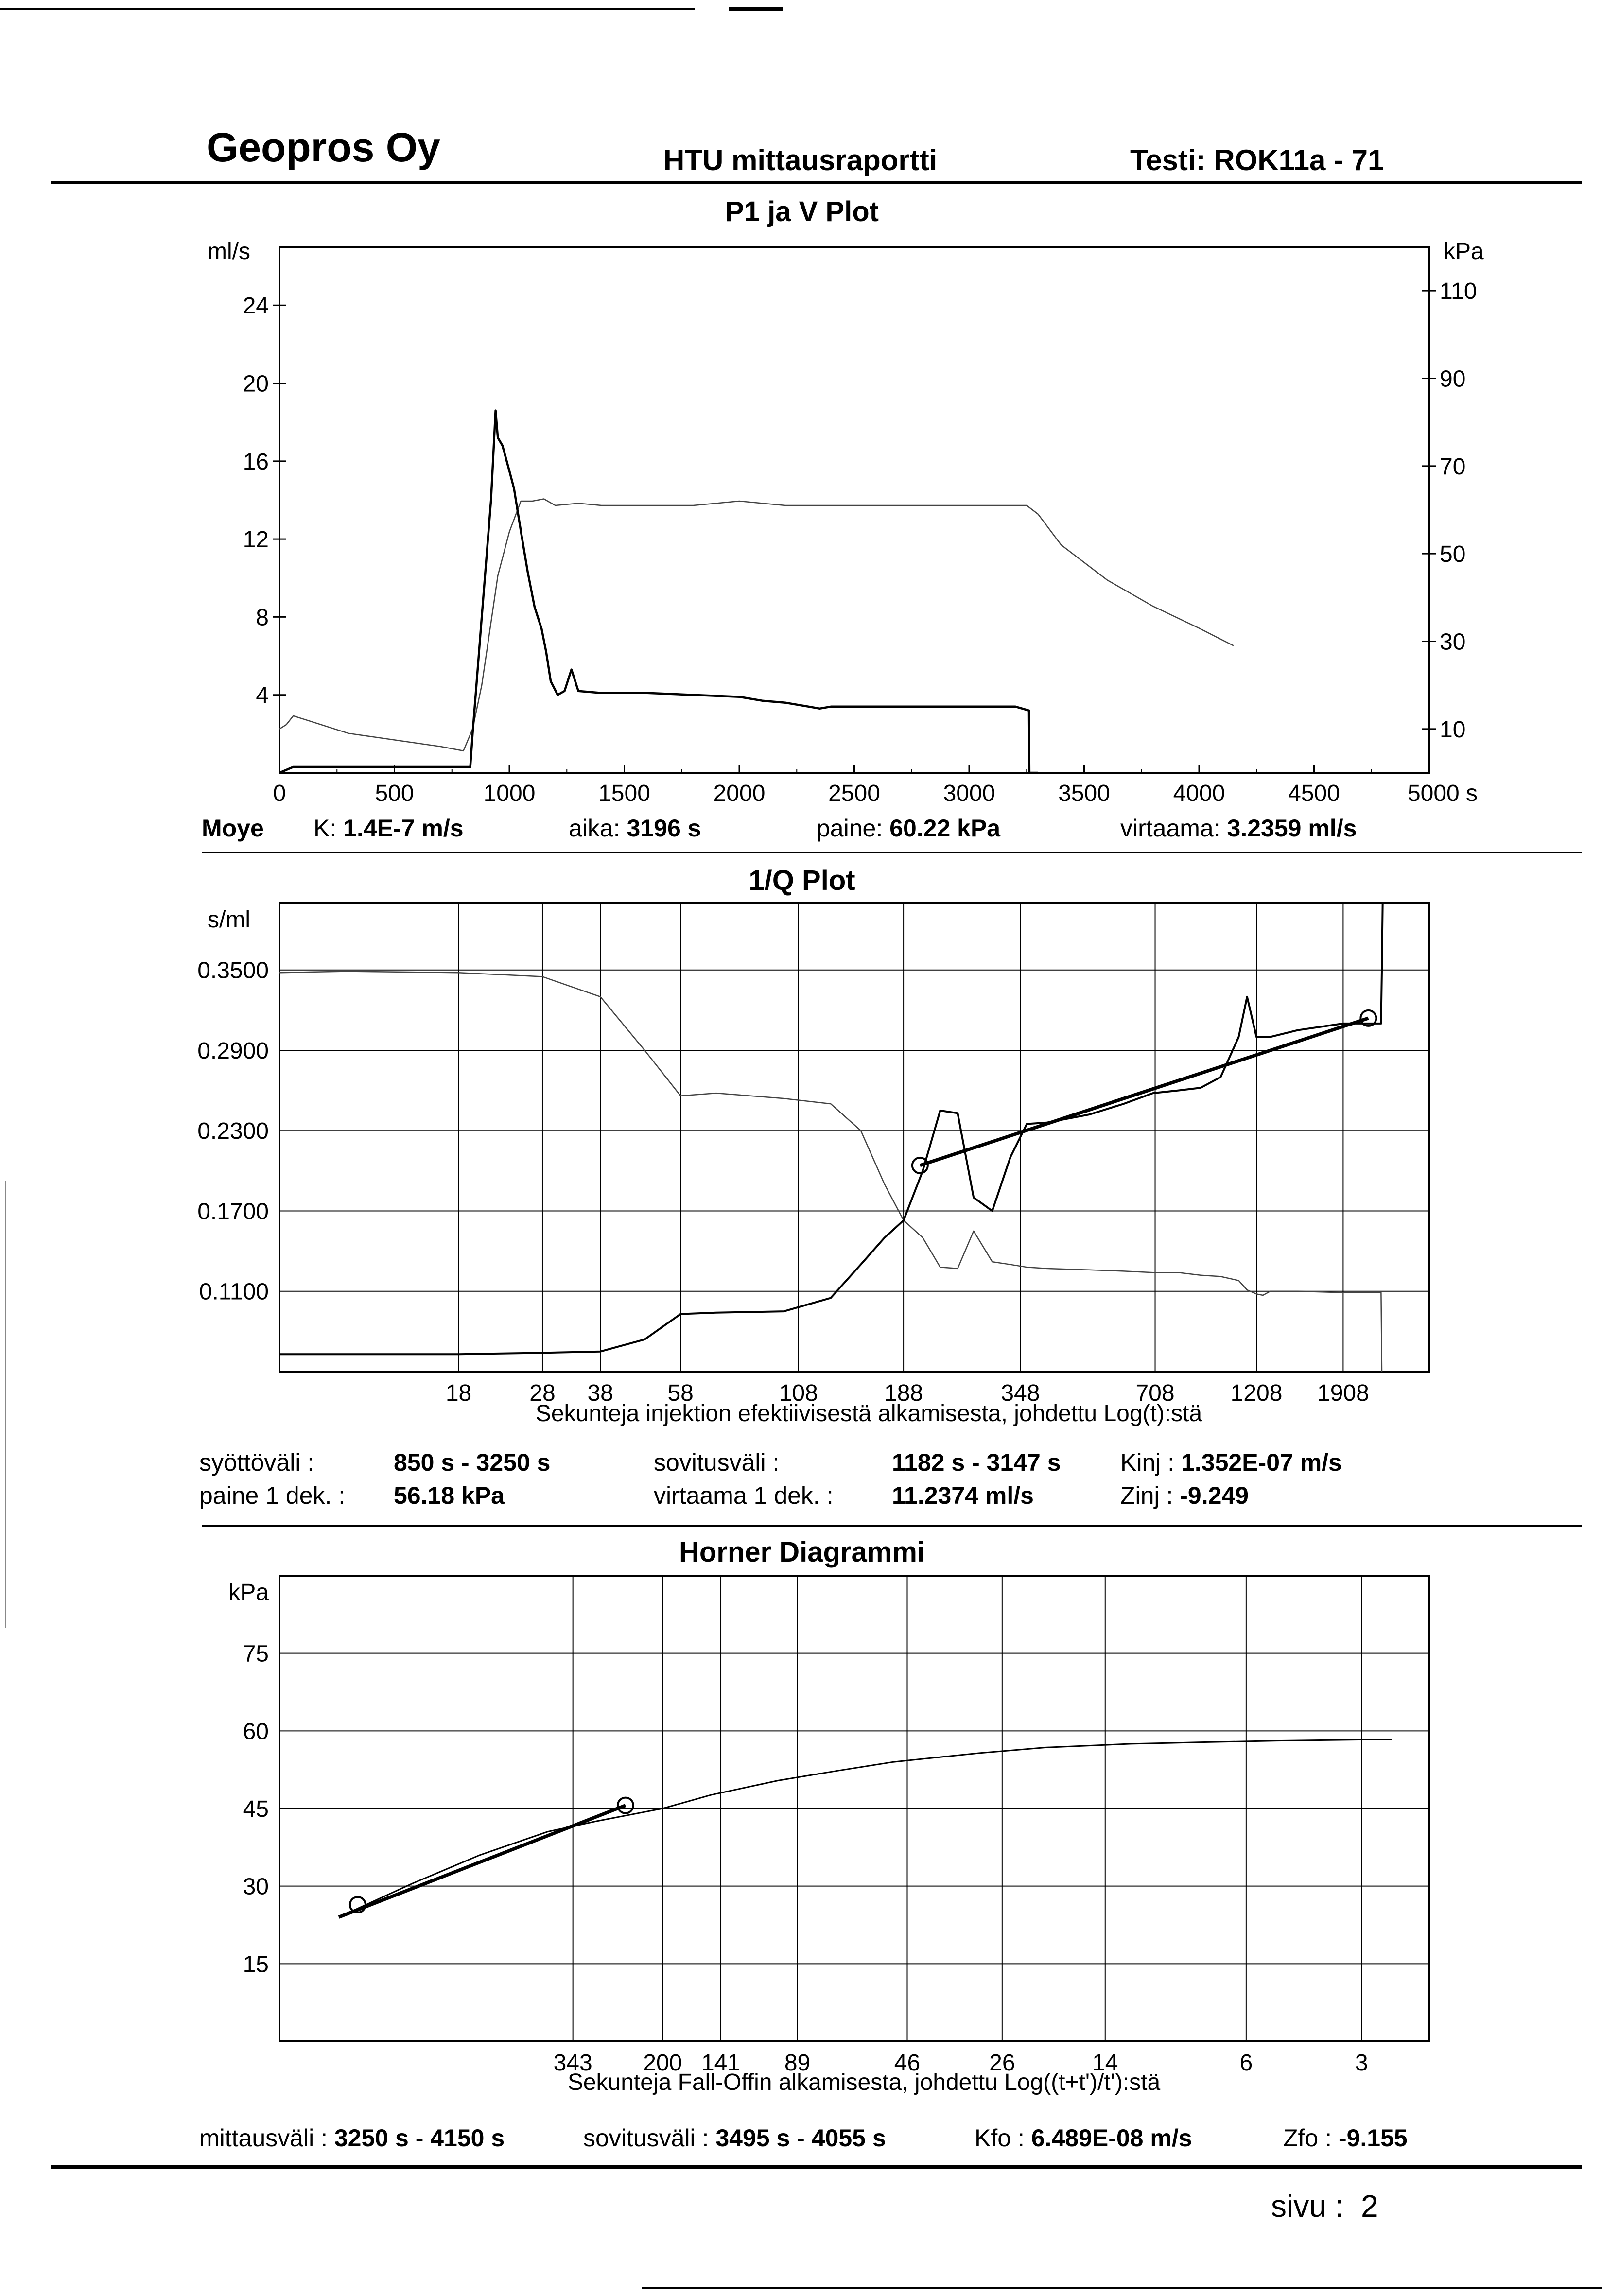  I want to click on p1-ytick-right-label-5: 110, so click(1458, 291).